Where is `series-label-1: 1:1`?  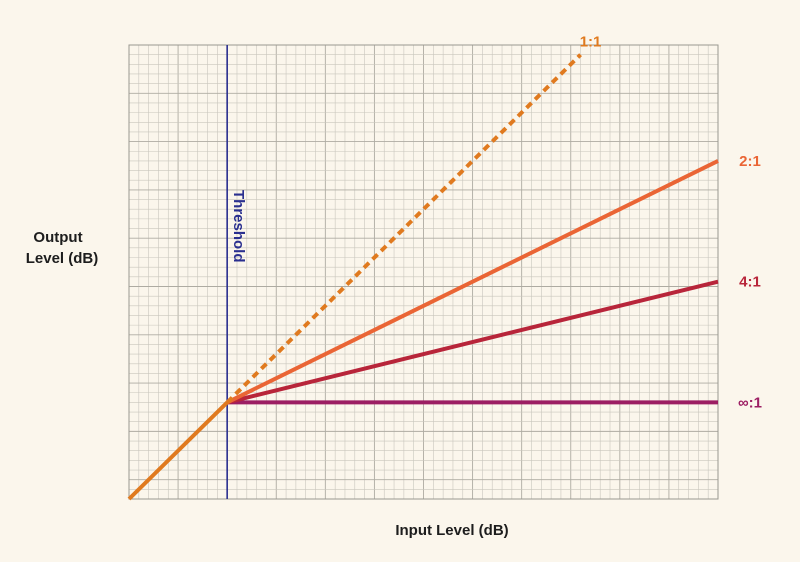
series-label-1: 1:1 is located at coordinates (591, 42).